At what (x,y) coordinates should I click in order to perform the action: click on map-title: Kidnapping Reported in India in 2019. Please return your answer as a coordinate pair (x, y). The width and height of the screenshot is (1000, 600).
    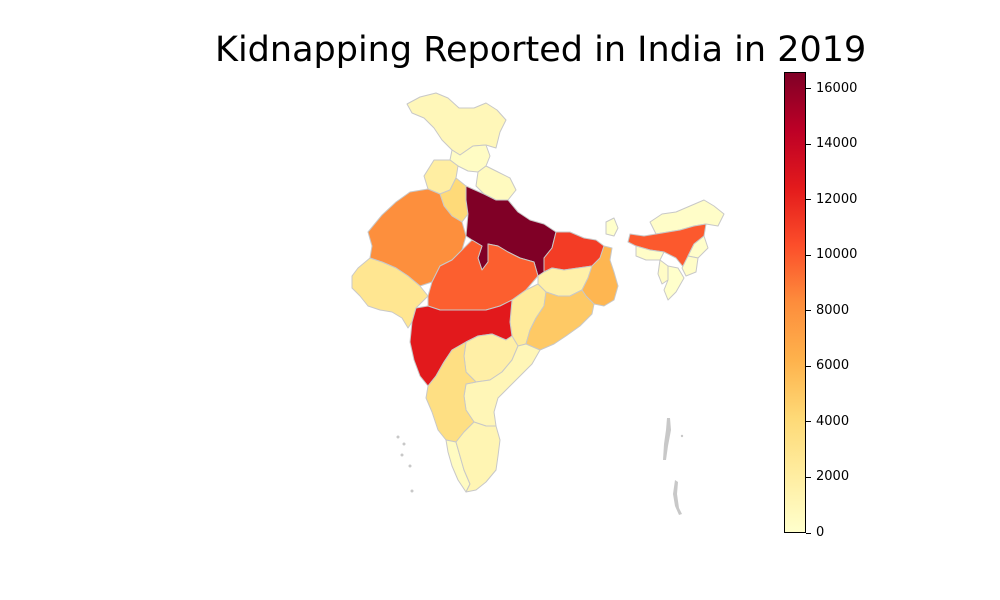
    Looking at the image, I should click on (541, 50).